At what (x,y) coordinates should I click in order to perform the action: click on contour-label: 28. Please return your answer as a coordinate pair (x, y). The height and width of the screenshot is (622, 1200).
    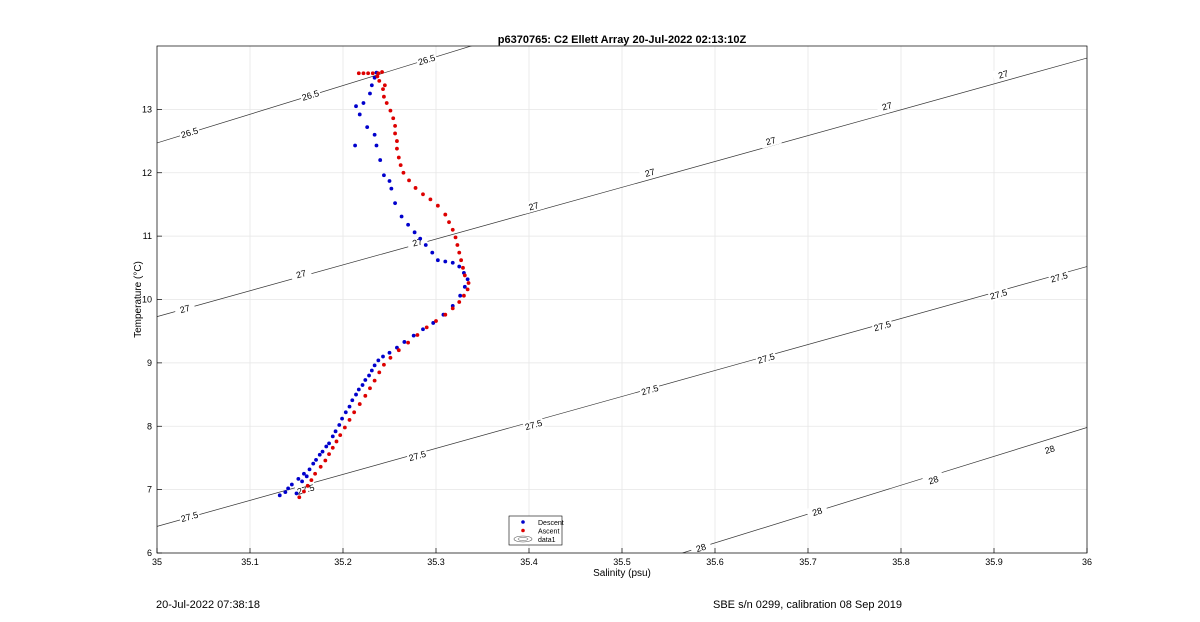
    Looking at the image, I should click on (817, 512).